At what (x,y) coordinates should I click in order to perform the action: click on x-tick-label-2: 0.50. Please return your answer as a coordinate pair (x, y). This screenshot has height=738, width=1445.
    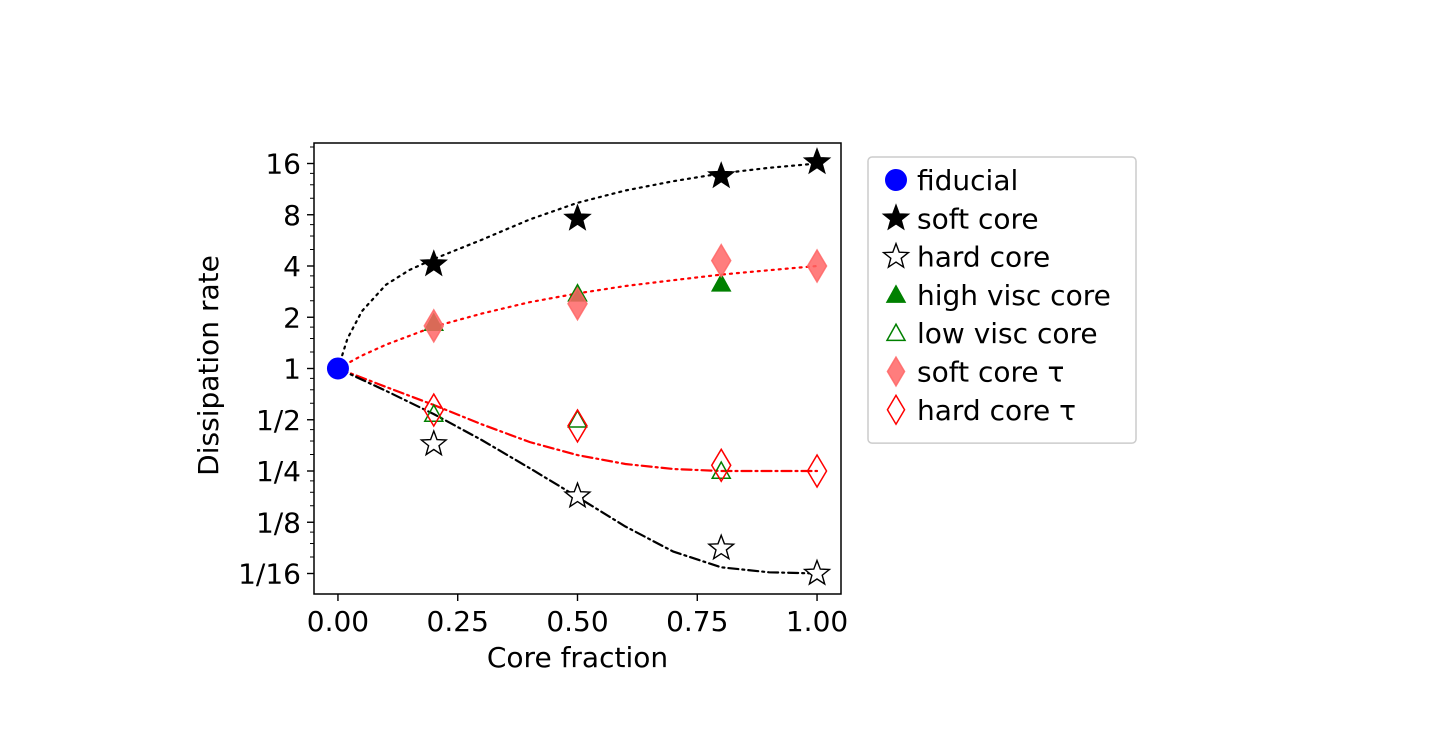
    Looking at the image, I should click on (577, 621).